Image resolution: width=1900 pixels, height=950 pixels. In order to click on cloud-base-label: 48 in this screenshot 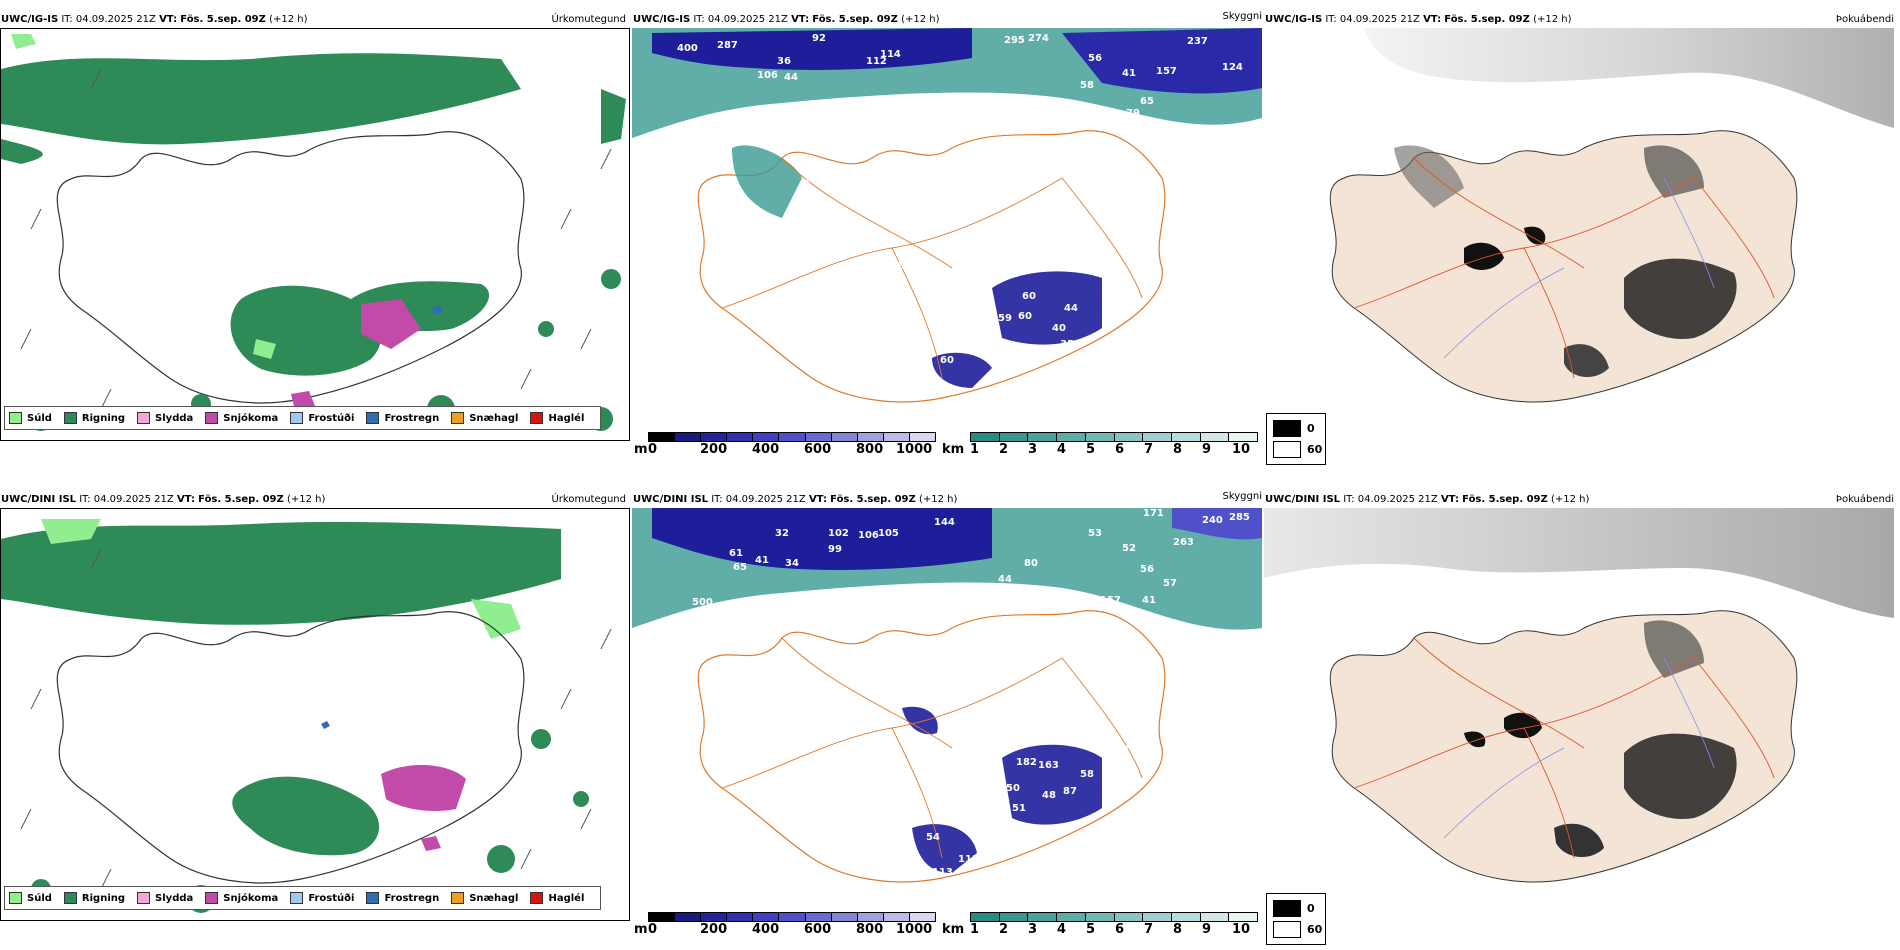, I will do `click(1049, 795)`.